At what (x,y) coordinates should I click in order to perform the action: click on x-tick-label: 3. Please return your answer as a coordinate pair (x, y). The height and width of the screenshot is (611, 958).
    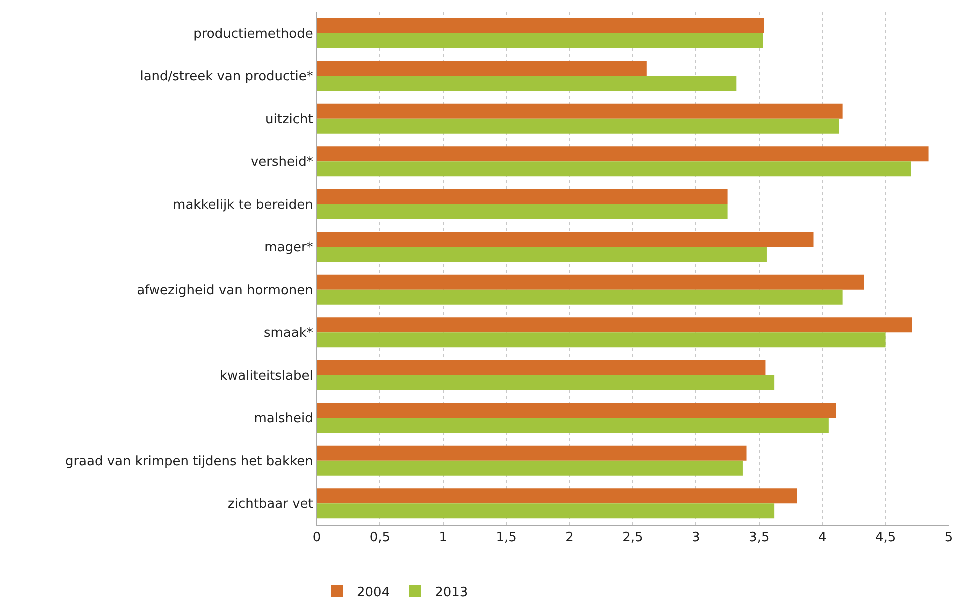
    Looking at the image, I should click on (696, 538).